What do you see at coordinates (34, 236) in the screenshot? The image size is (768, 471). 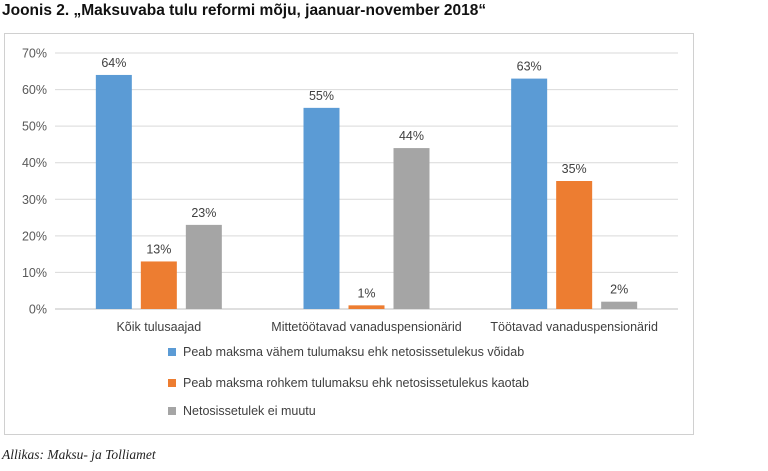 I see `y-tick-label: 20%` at bounding box center [34, 236].